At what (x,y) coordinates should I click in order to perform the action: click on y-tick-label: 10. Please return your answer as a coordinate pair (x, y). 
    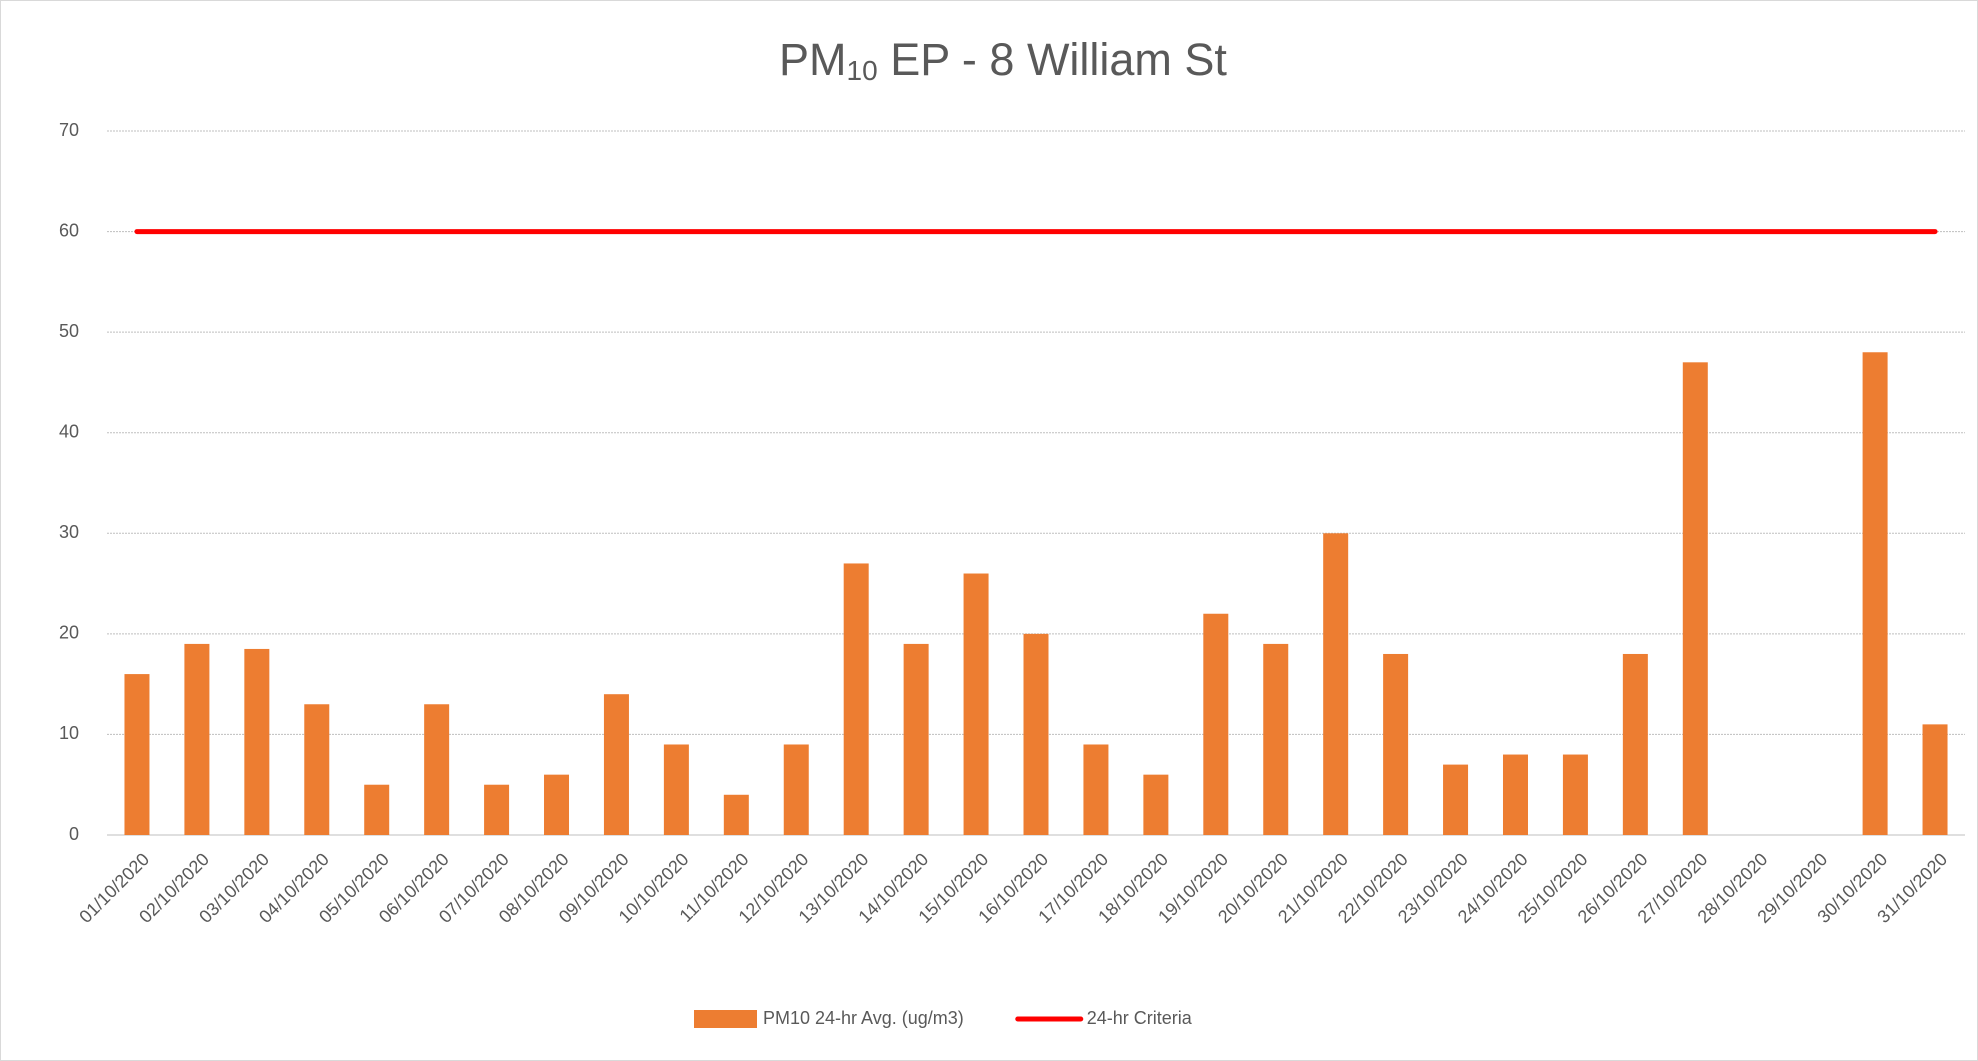
    Looking at the image, I should click on (69, 733).